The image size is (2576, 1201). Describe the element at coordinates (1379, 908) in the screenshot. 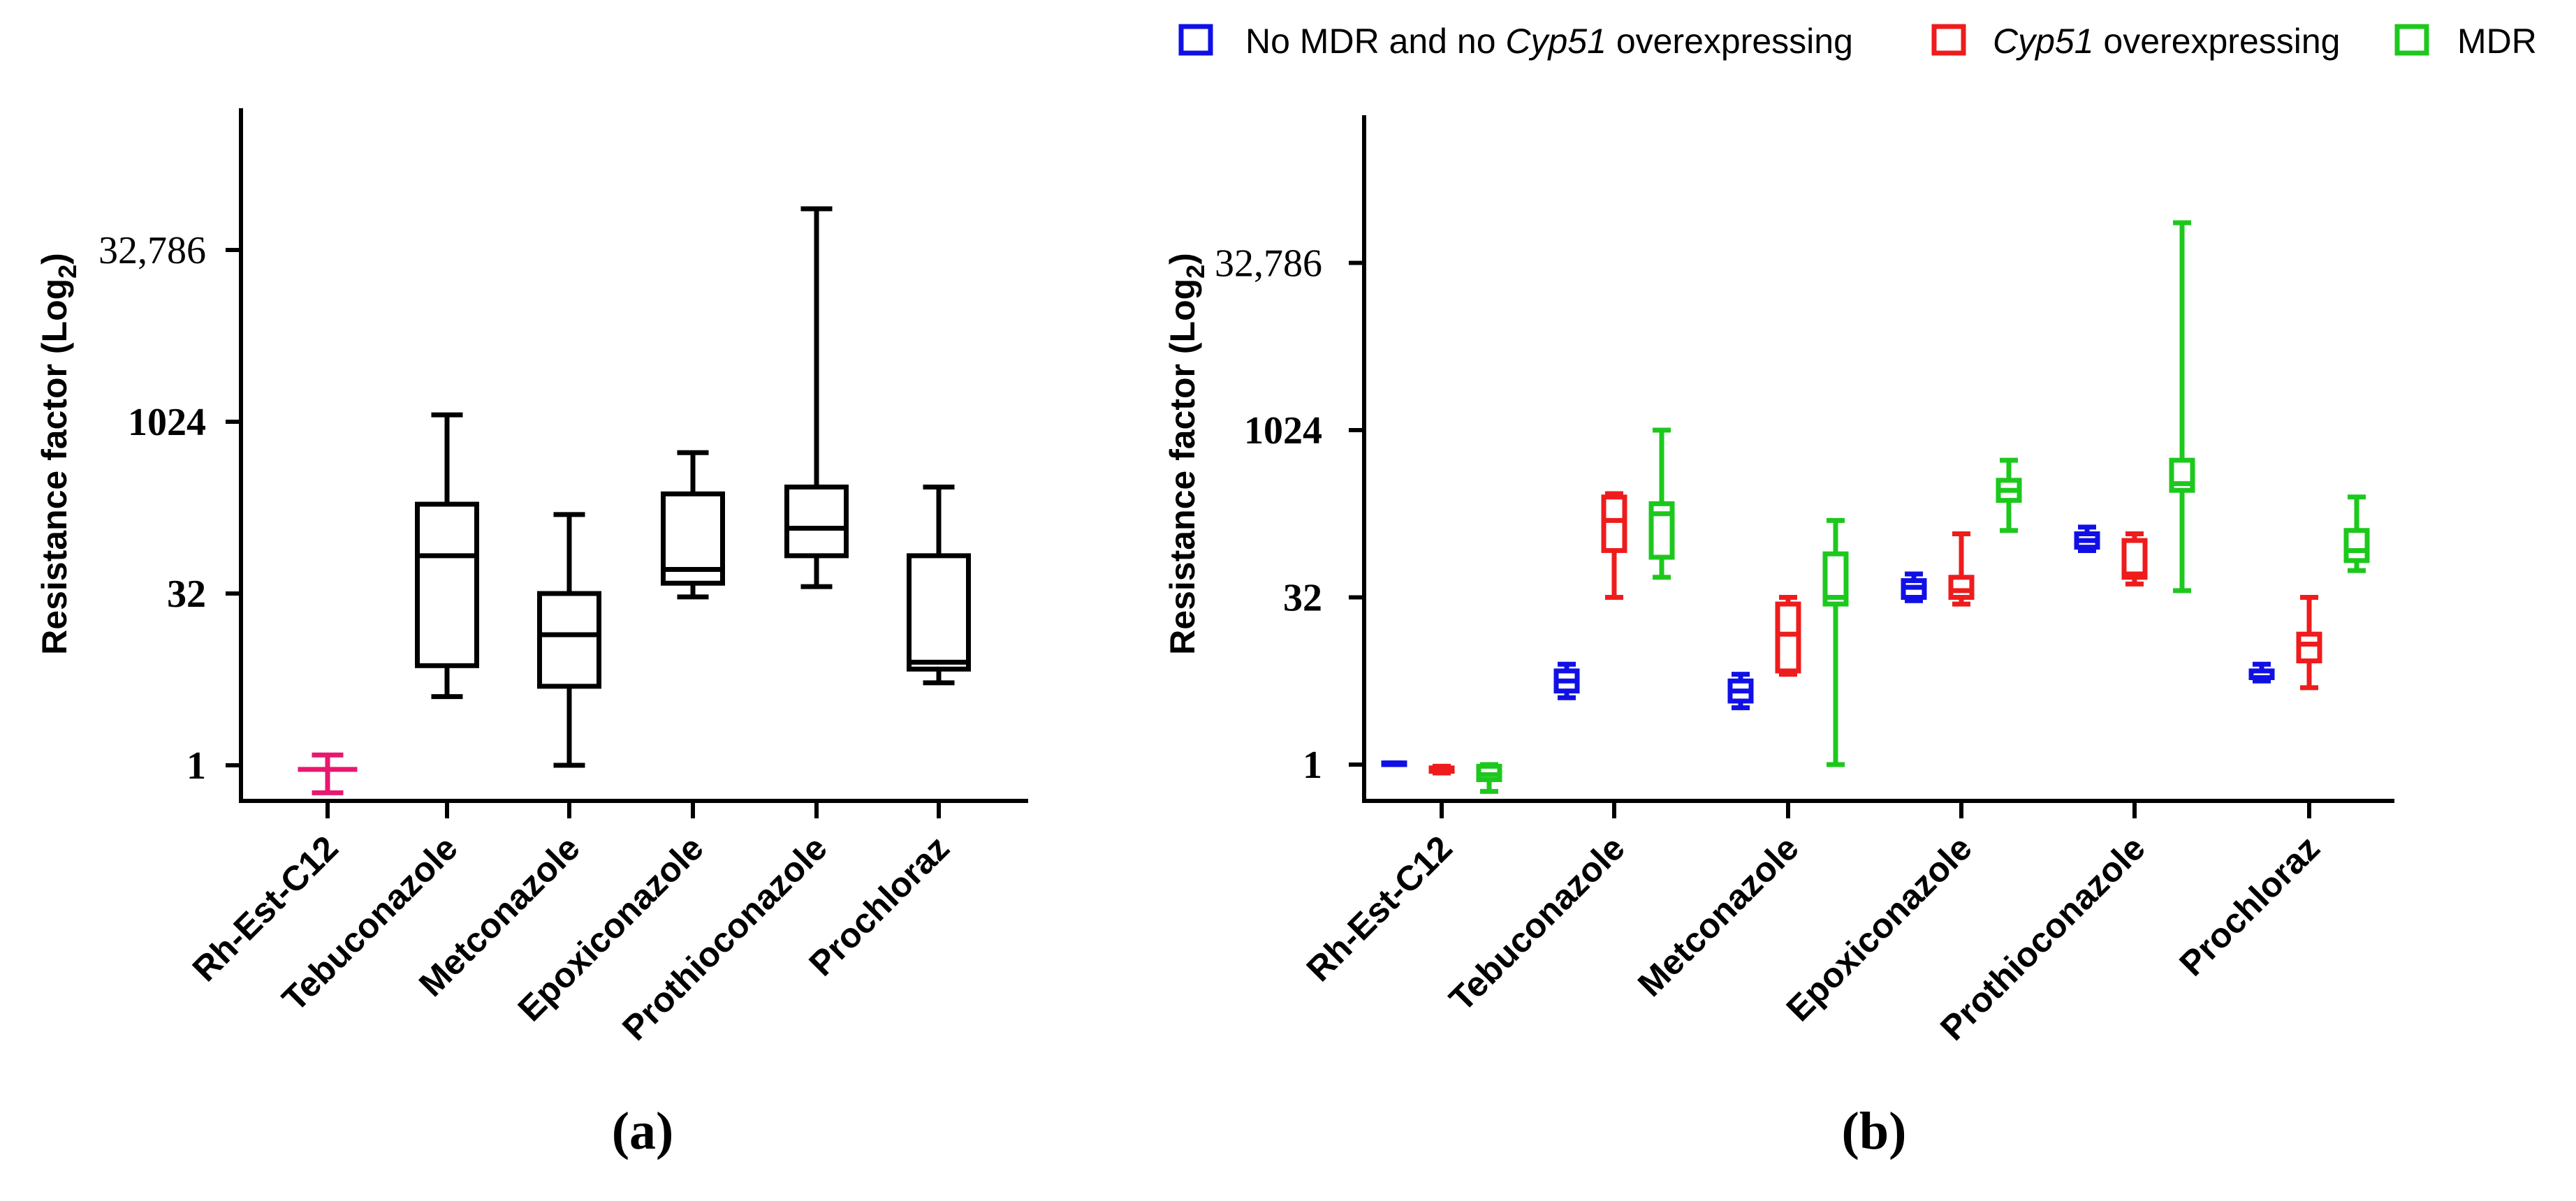

I see `x-tick-label-rh-est-c12: Rh-Est-C12` at that location.